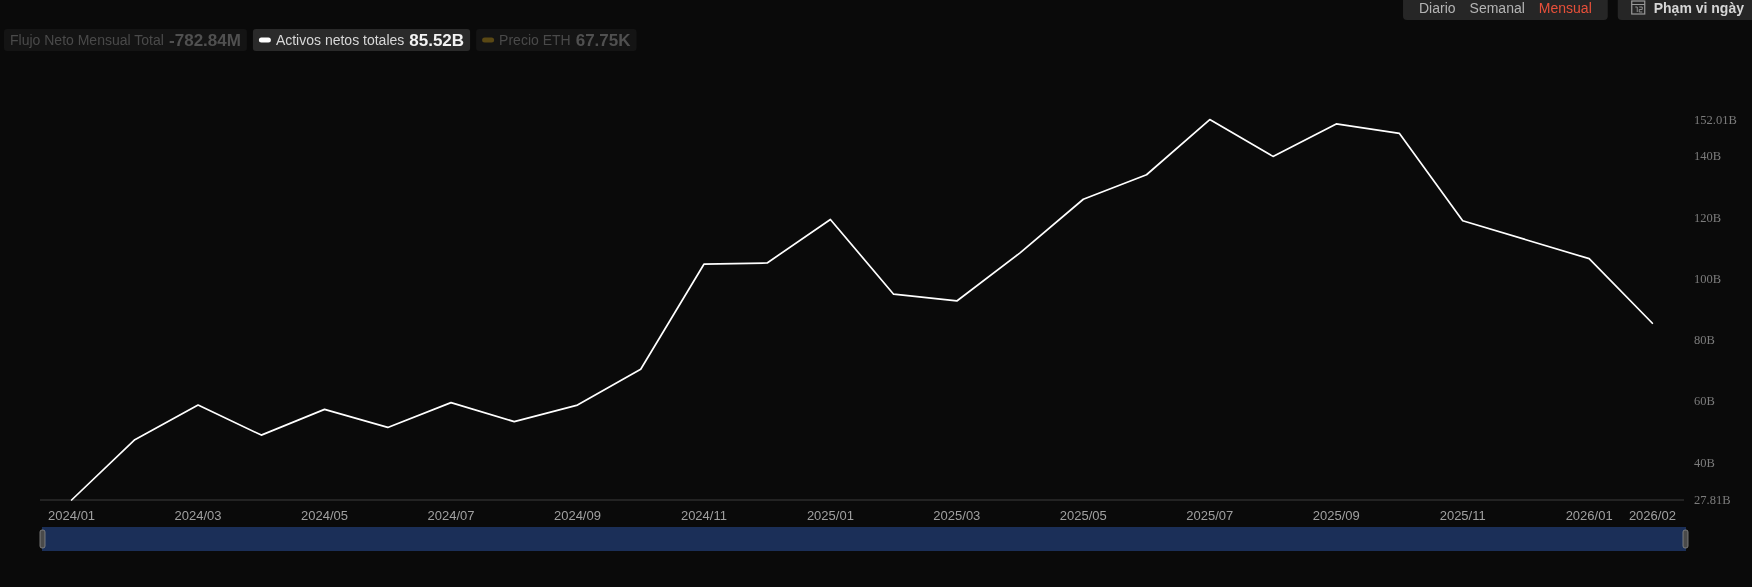  Describe the element at coordinates (1699, 8) in the screenshot. I see `text: Phạm vi ngày` at that location.